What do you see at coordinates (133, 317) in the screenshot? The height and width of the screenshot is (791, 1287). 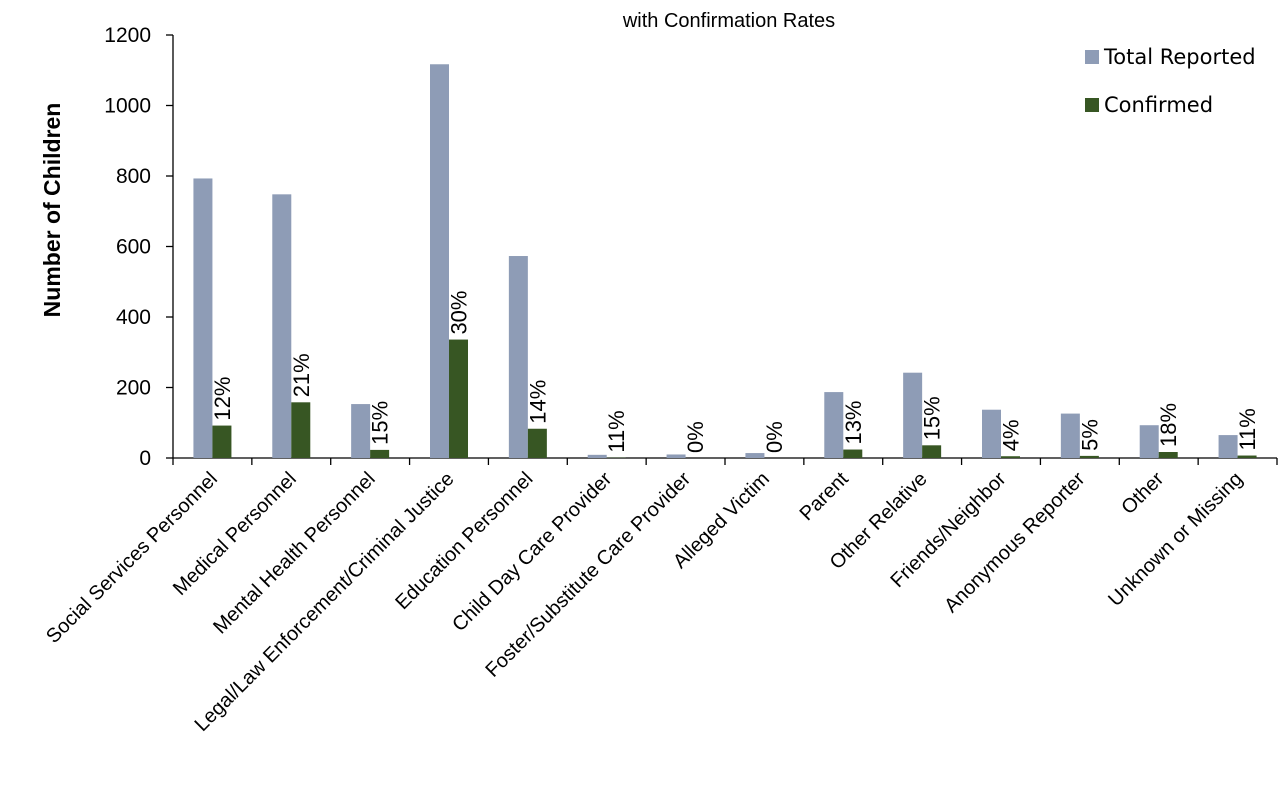 I see `y-tick-label: 400` at bounding box center [133, 317].